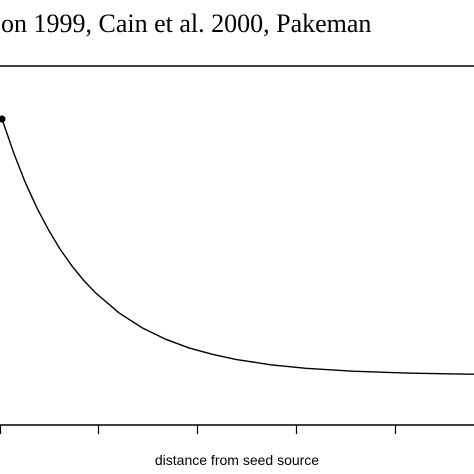 The image size is (474, 474). I want to click on x-axis-label: distance from seed source, so click(237, 460).